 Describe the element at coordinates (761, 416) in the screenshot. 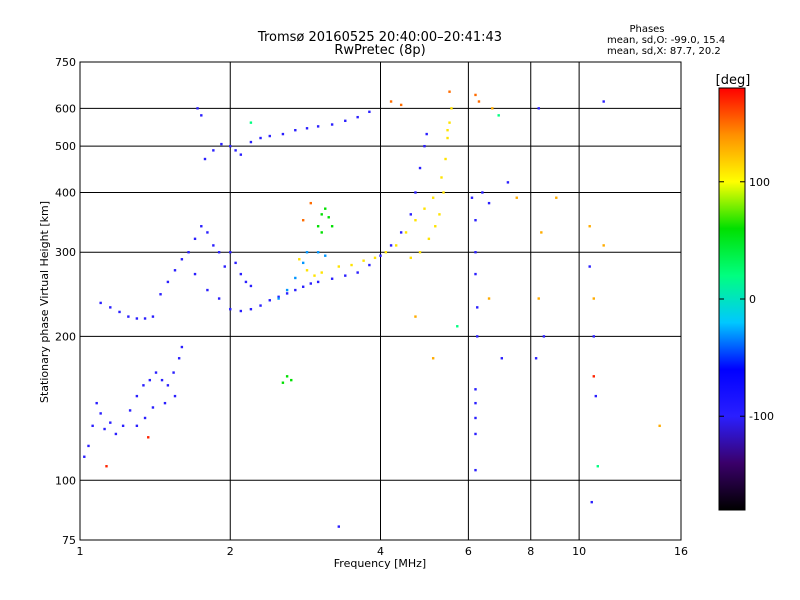

I see `colorbar-tick-label: -100` at that location.